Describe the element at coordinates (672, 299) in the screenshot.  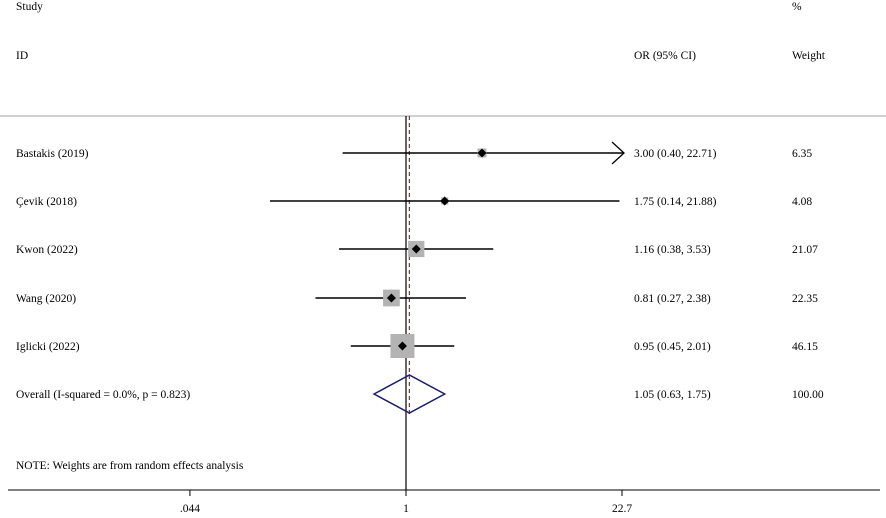
I see `or-ci-value: 0.81 (0.27, 2.38)` at that location.